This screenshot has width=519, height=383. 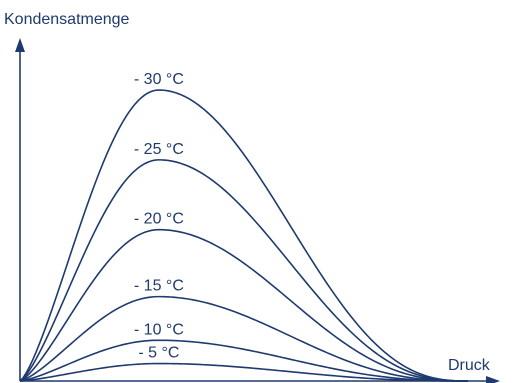 I want to click on y-axis-arrow-icon, so click(x=20, y=45).